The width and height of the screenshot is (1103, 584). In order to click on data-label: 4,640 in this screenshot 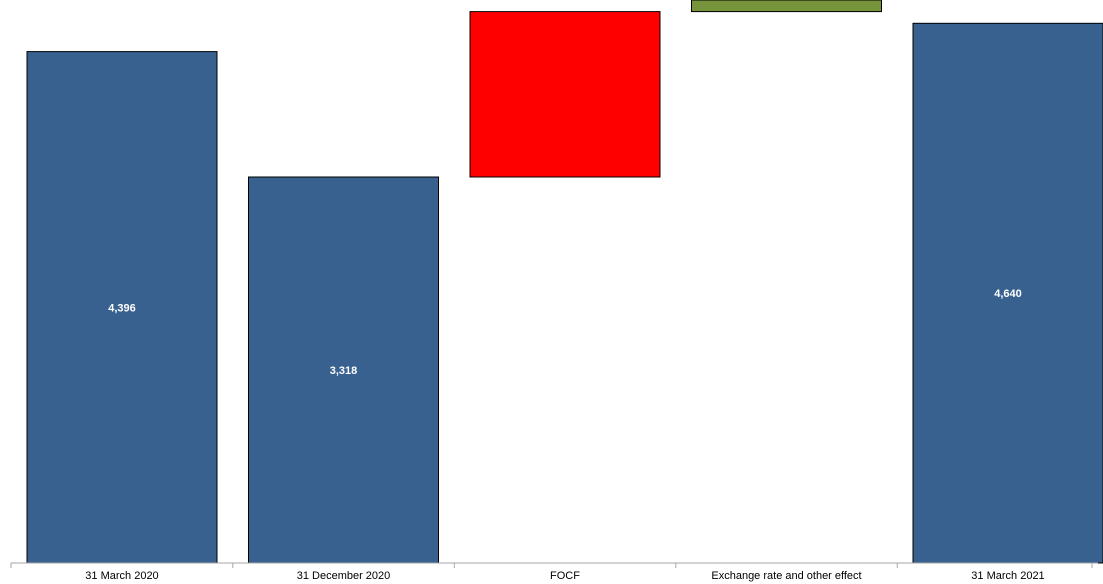, I will do `click(1008, 294)`.